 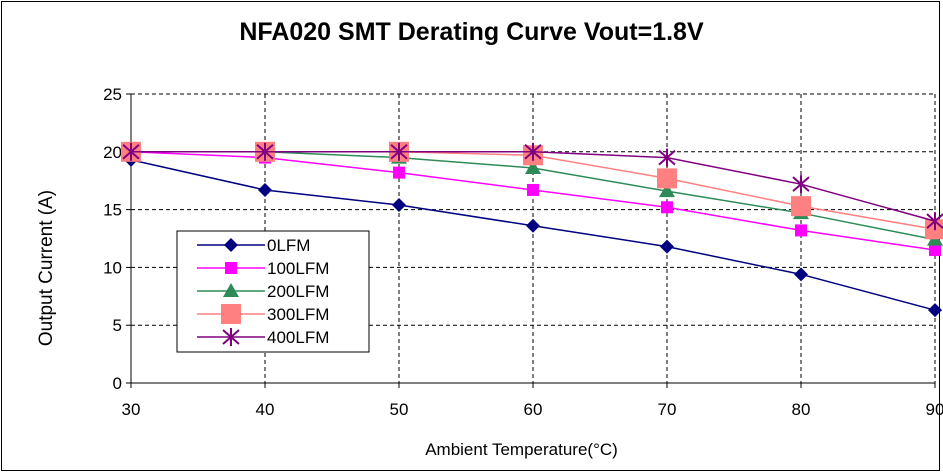 I want to click on y-tick-label: 25, so click(x=112, y=94).